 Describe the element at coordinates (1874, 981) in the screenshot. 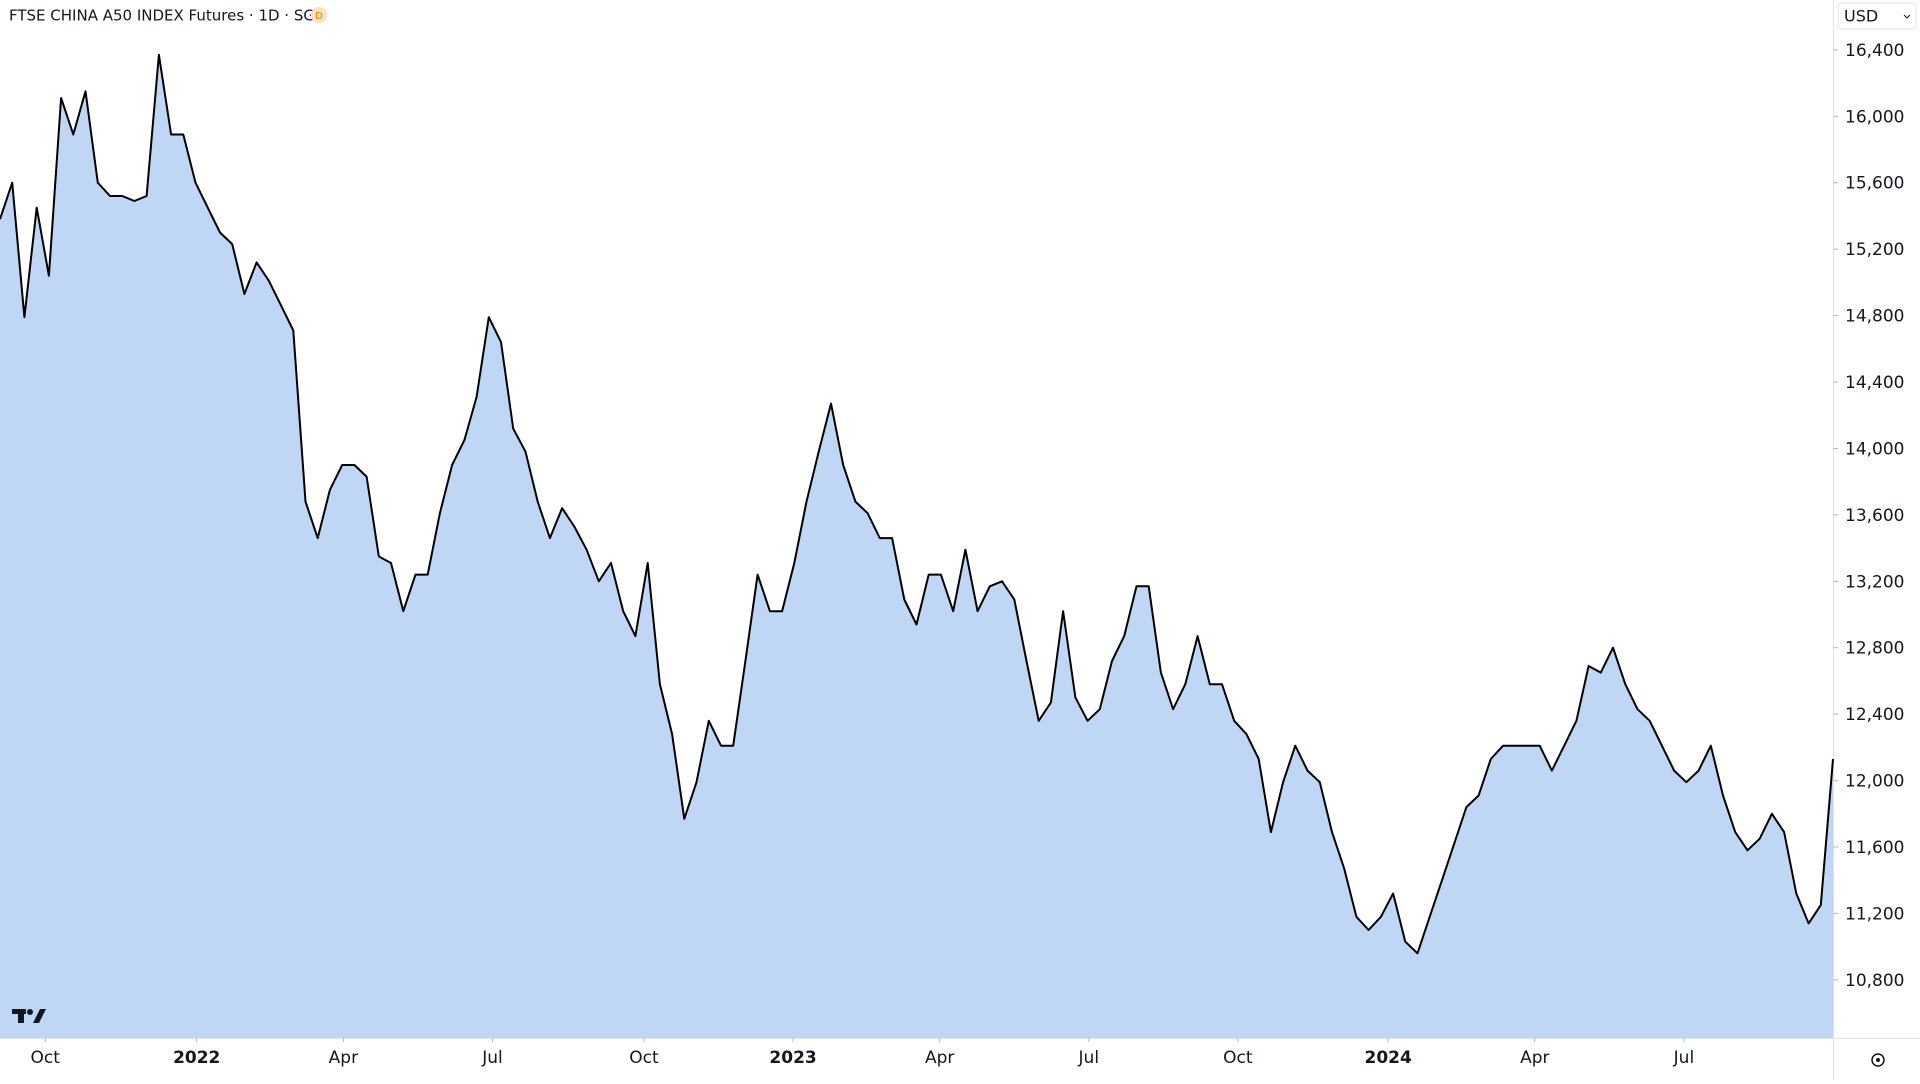

I see `y-tick-label: 10,800` at that location.